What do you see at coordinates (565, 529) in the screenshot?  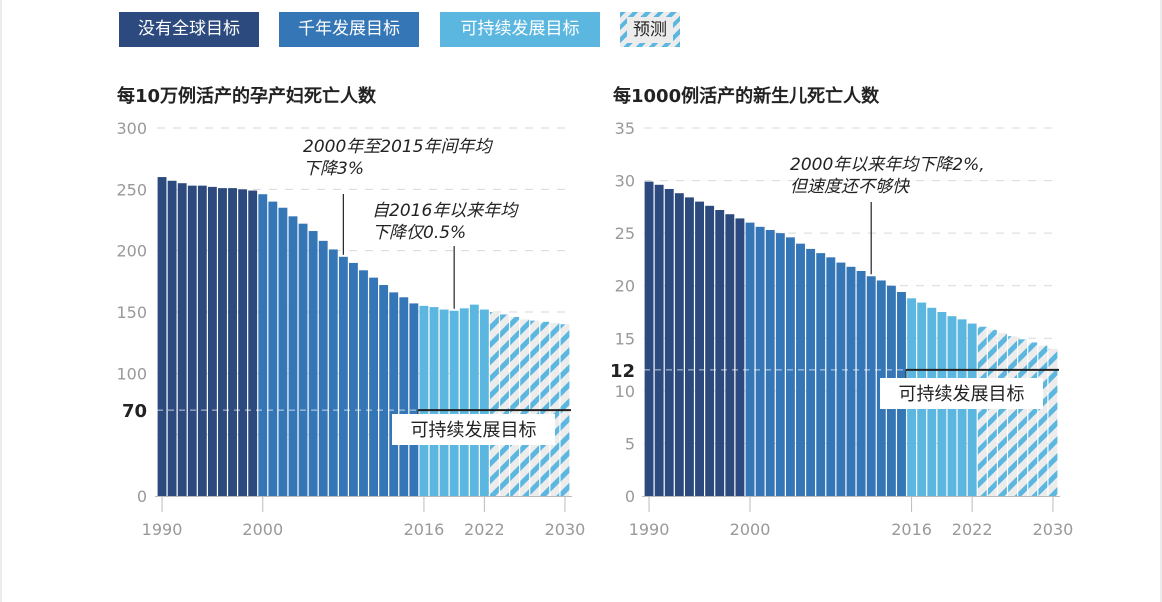 I see `x-tick-label: 2030` at bounding box center [565, 529].